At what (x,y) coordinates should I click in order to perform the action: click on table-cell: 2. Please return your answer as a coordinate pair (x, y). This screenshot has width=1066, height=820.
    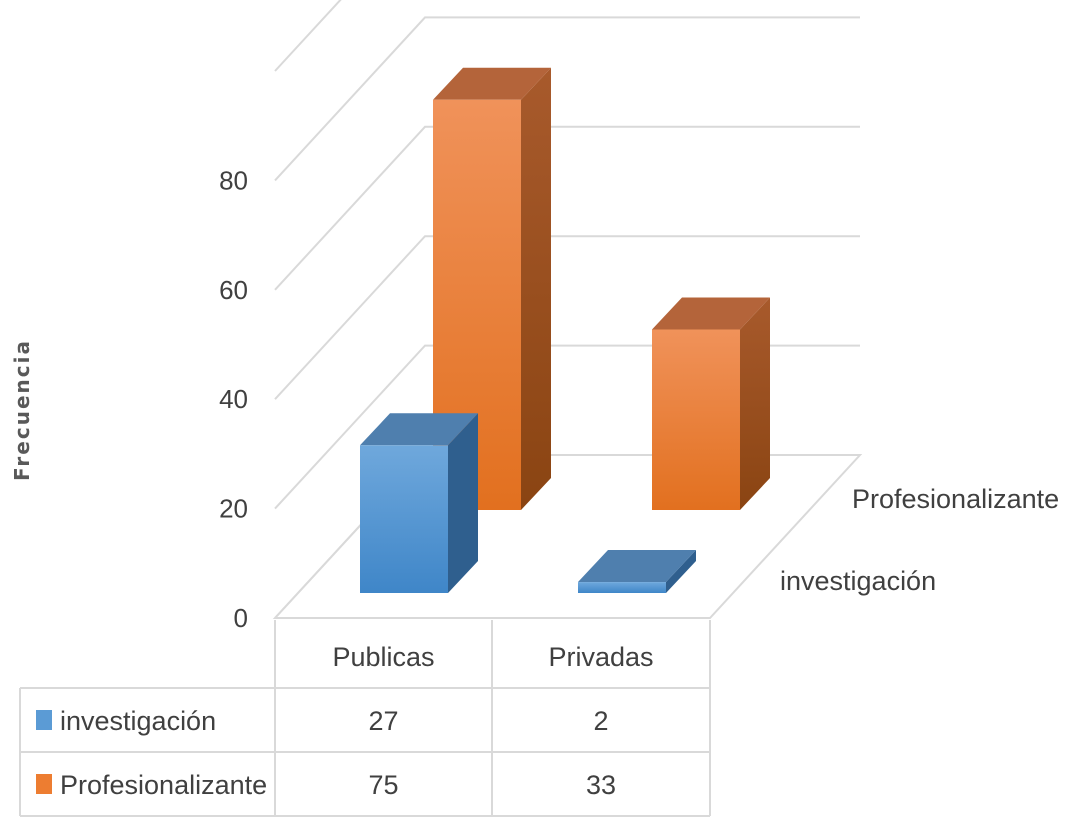
    Looking at the image, I should click on (600, 721).